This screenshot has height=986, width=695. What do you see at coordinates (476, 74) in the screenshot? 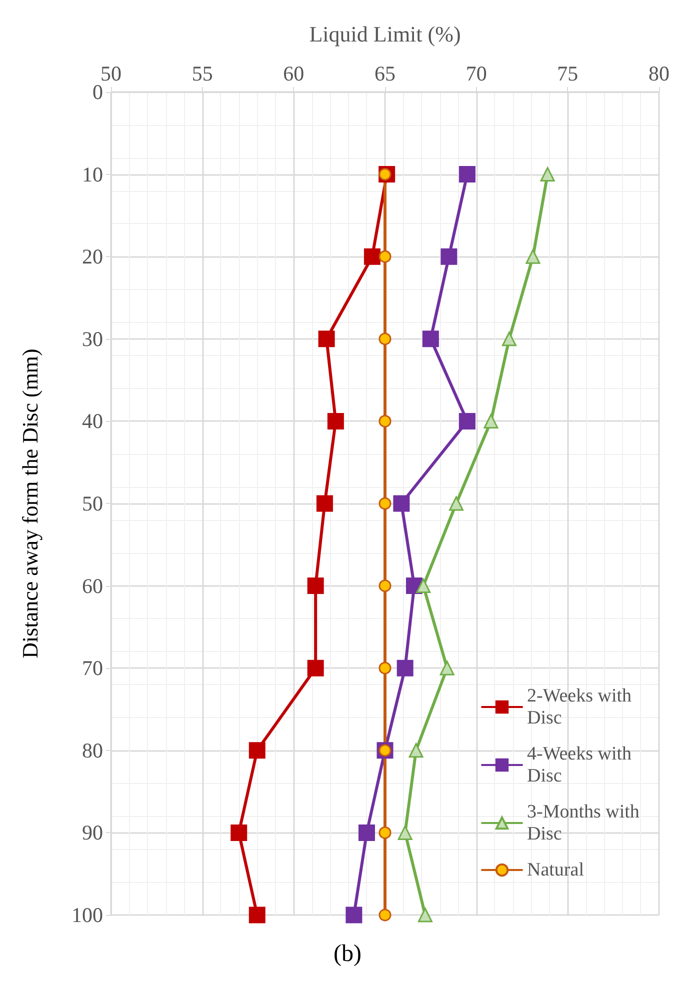
I see `x-tick-label: 70` at bounding box center [476, 74].